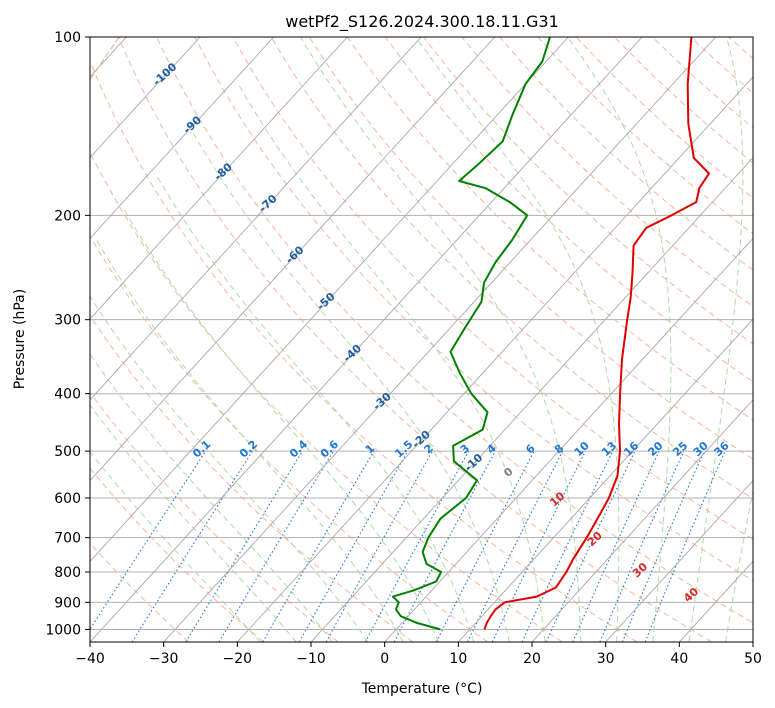 This screenshot has width=775, height=708. What do you see at coordinates (458, 659) in the screenshot?
I see `x-tick-label: 10` at bounding box center [458, 659].